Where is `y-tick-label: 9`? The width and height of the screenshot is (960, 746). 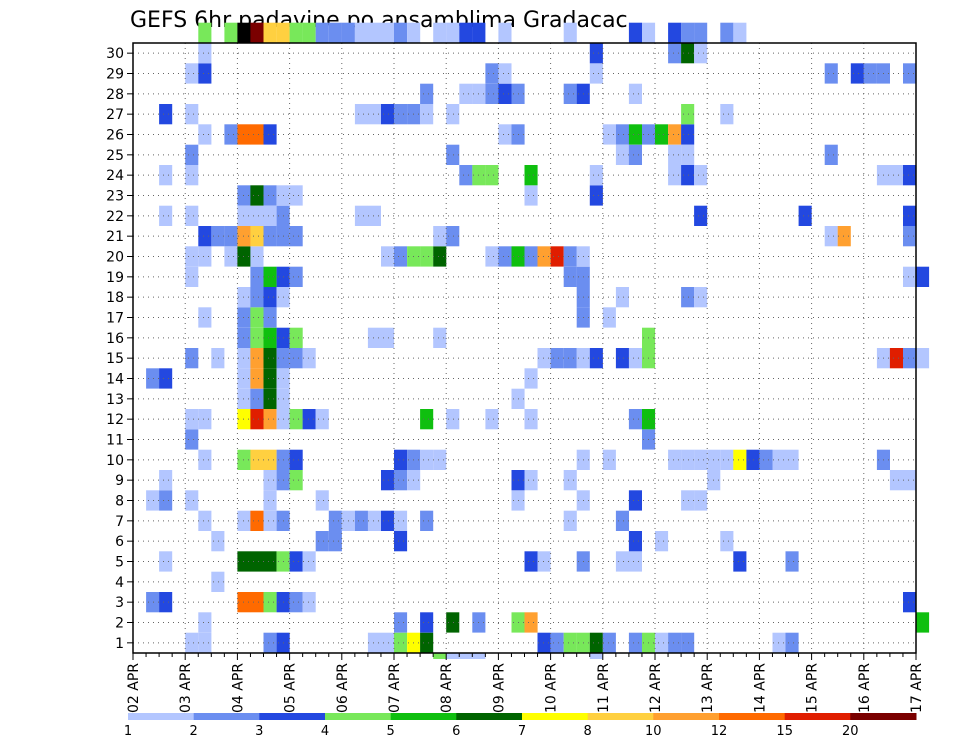 y-tick-label: 9 is located at coordinates (119, 481).